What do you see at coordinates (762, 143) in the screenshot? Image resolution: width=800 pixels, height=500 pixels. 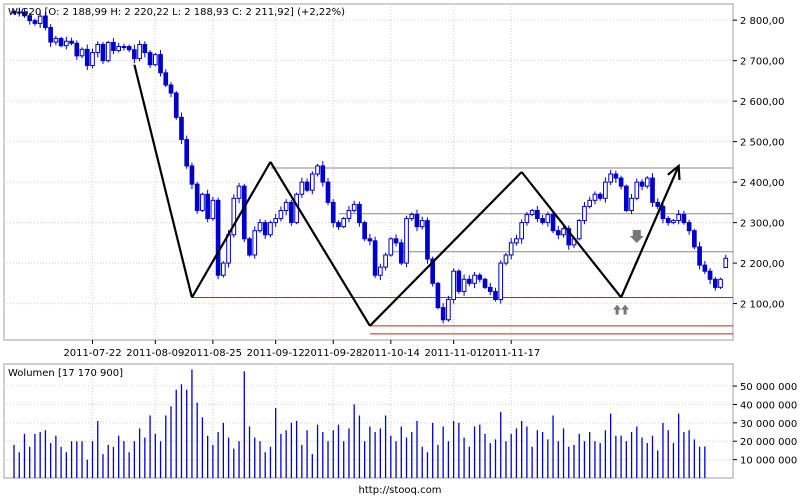 I see `y-tick-label: 2 500,00` at bounding box center [762, 143].